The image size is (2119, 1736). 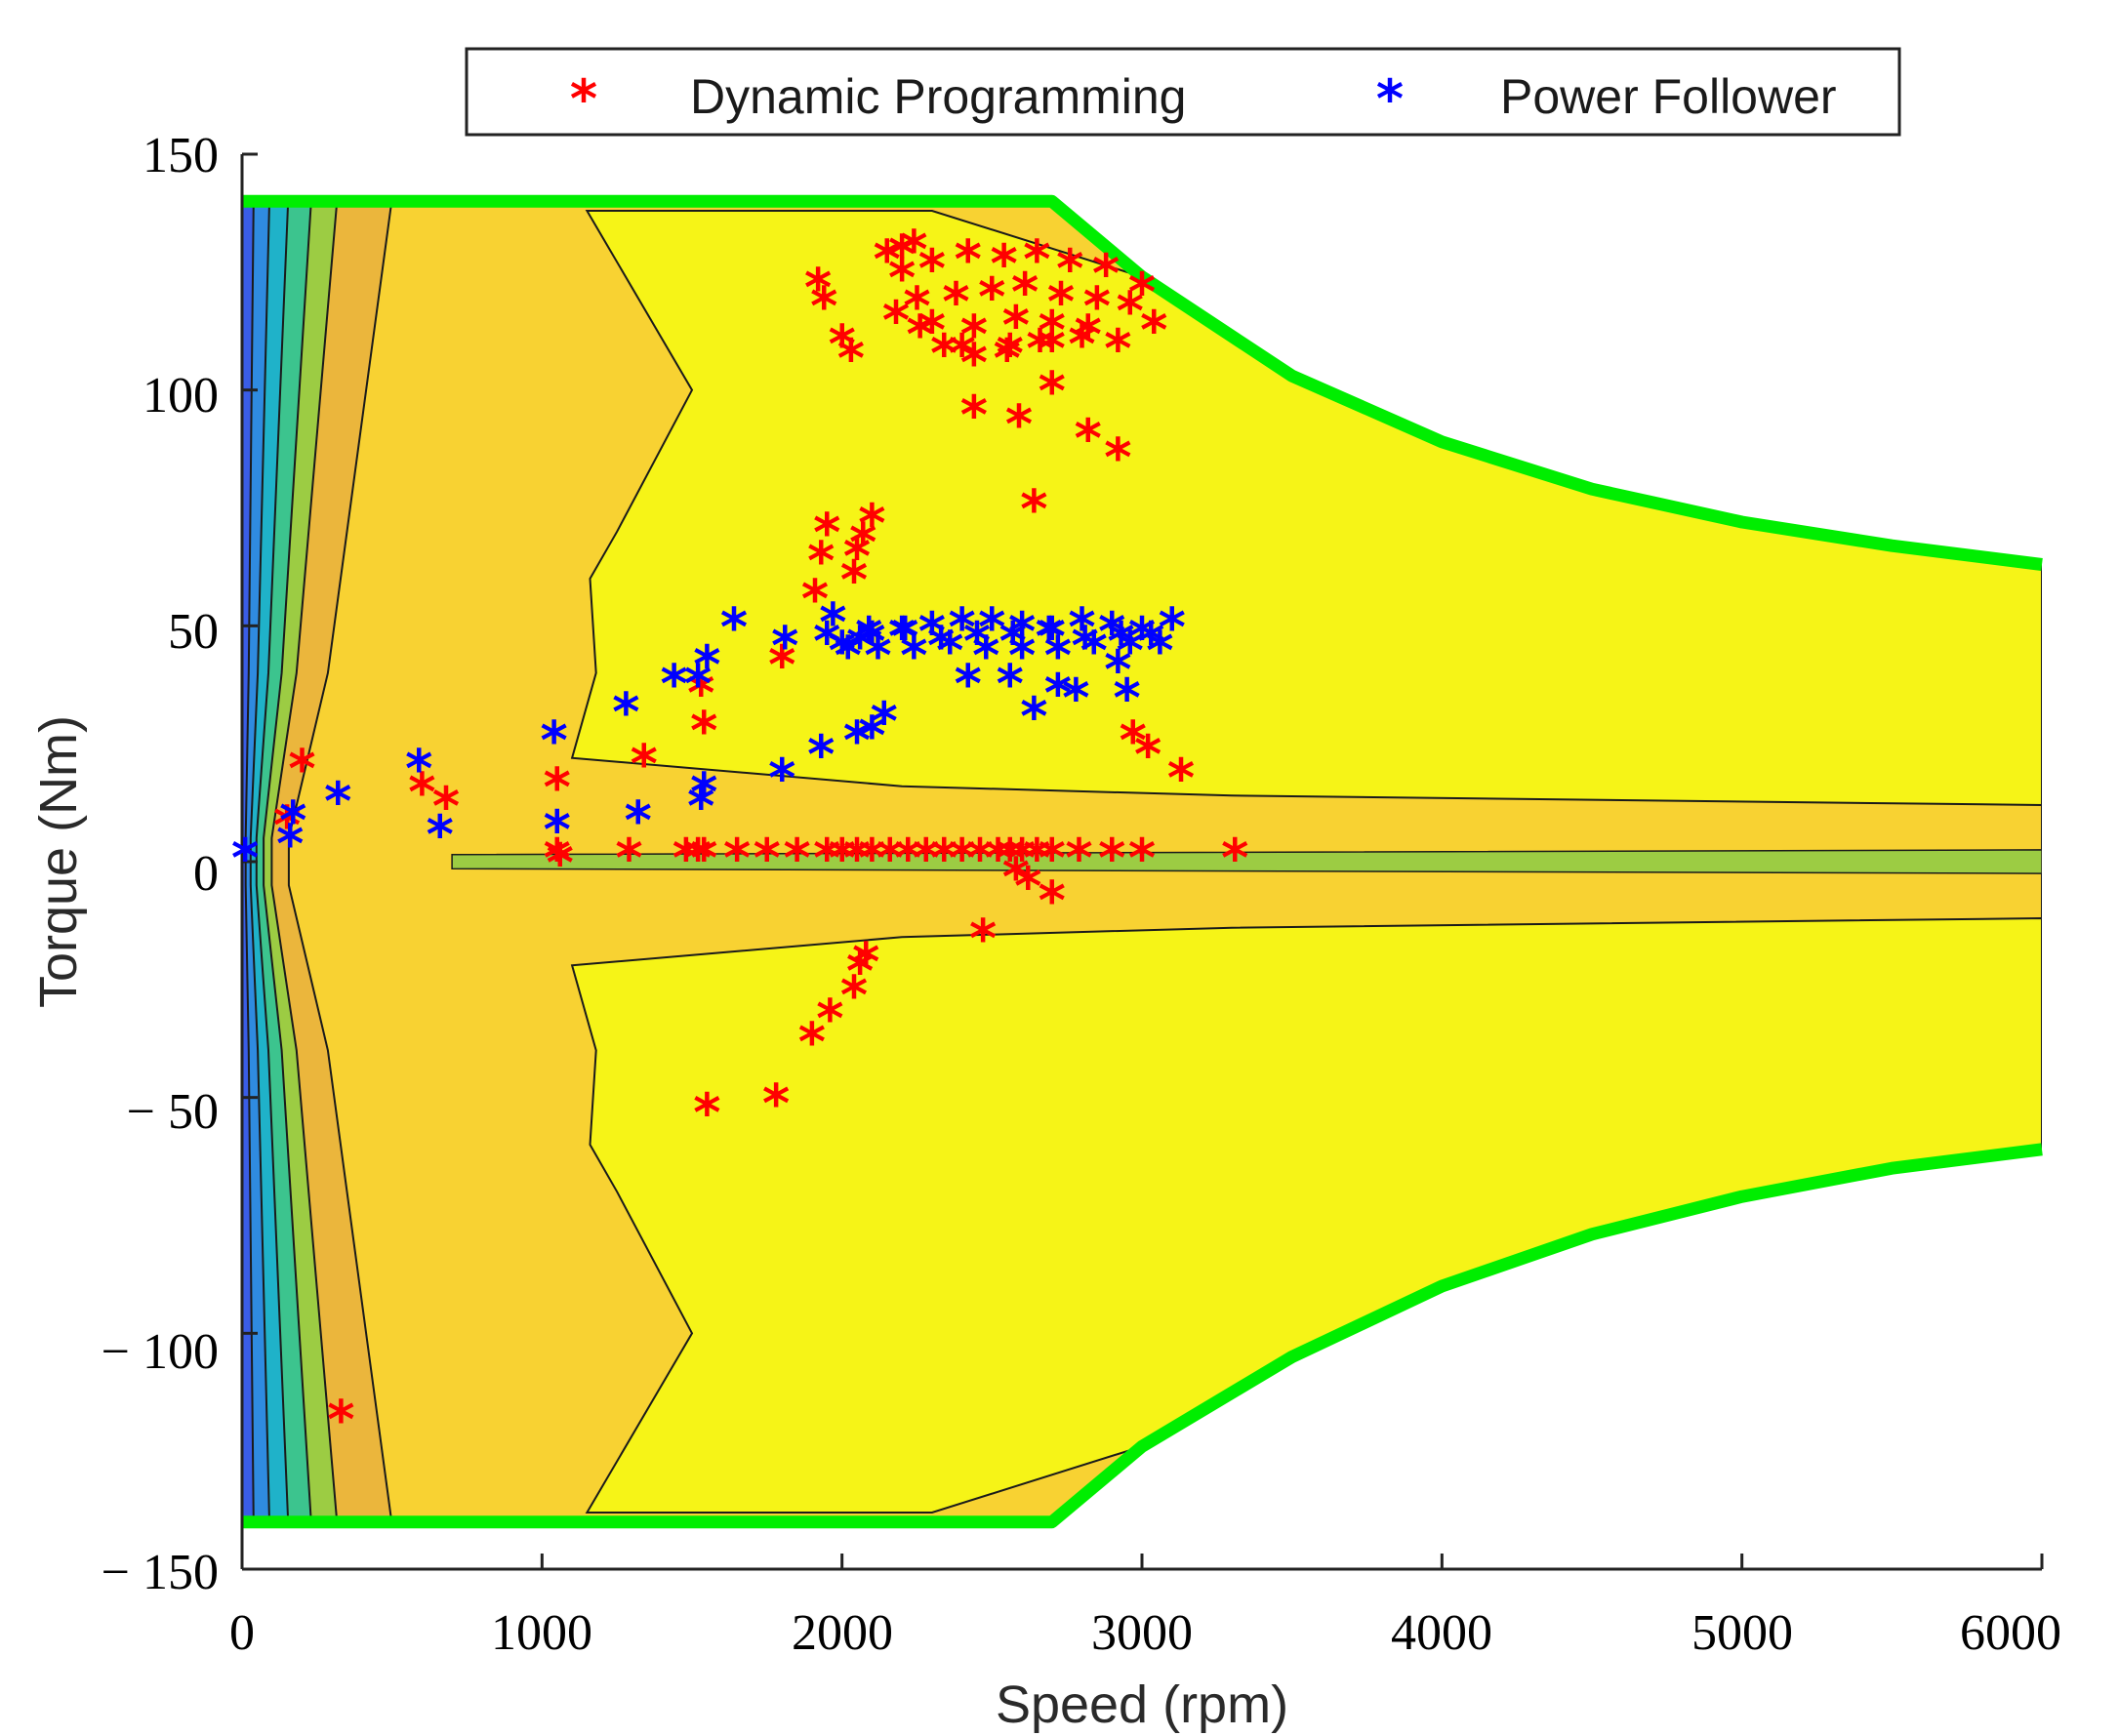 I want to click on y-tick-label: − 100, so click(x=161, y=1352).